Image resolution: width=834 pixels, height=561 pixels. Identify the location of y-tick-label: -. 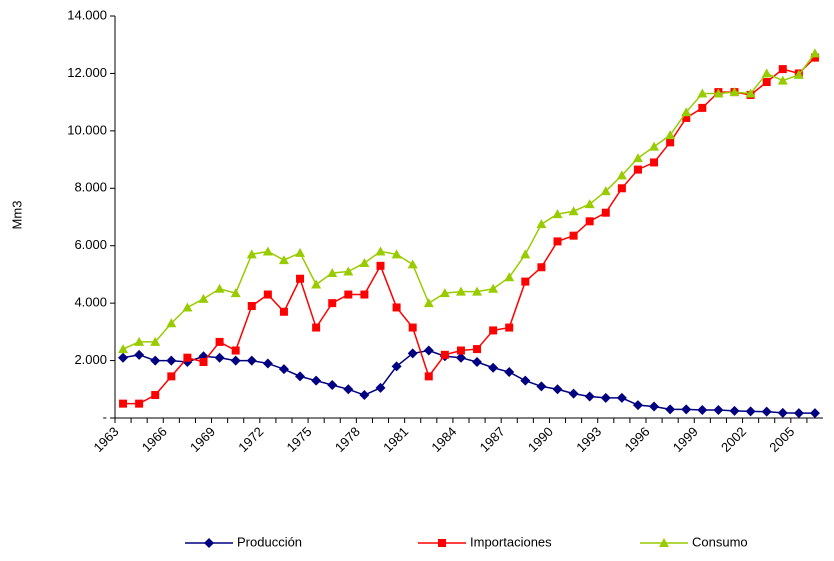
(105, 416).